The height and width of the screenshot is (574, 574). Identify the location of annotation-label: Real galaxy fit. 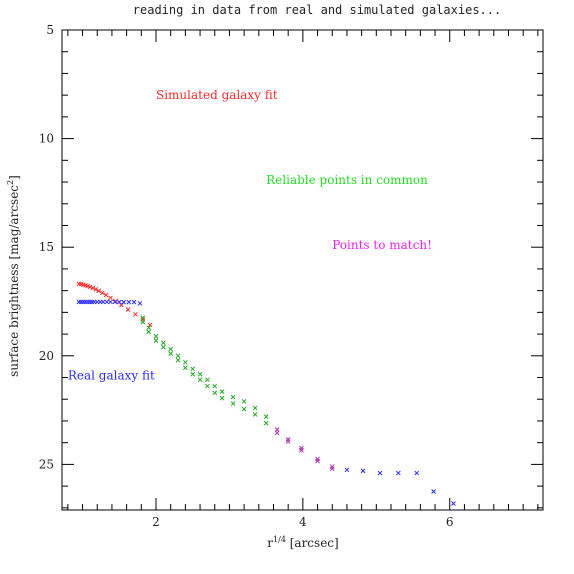
(111, 375).